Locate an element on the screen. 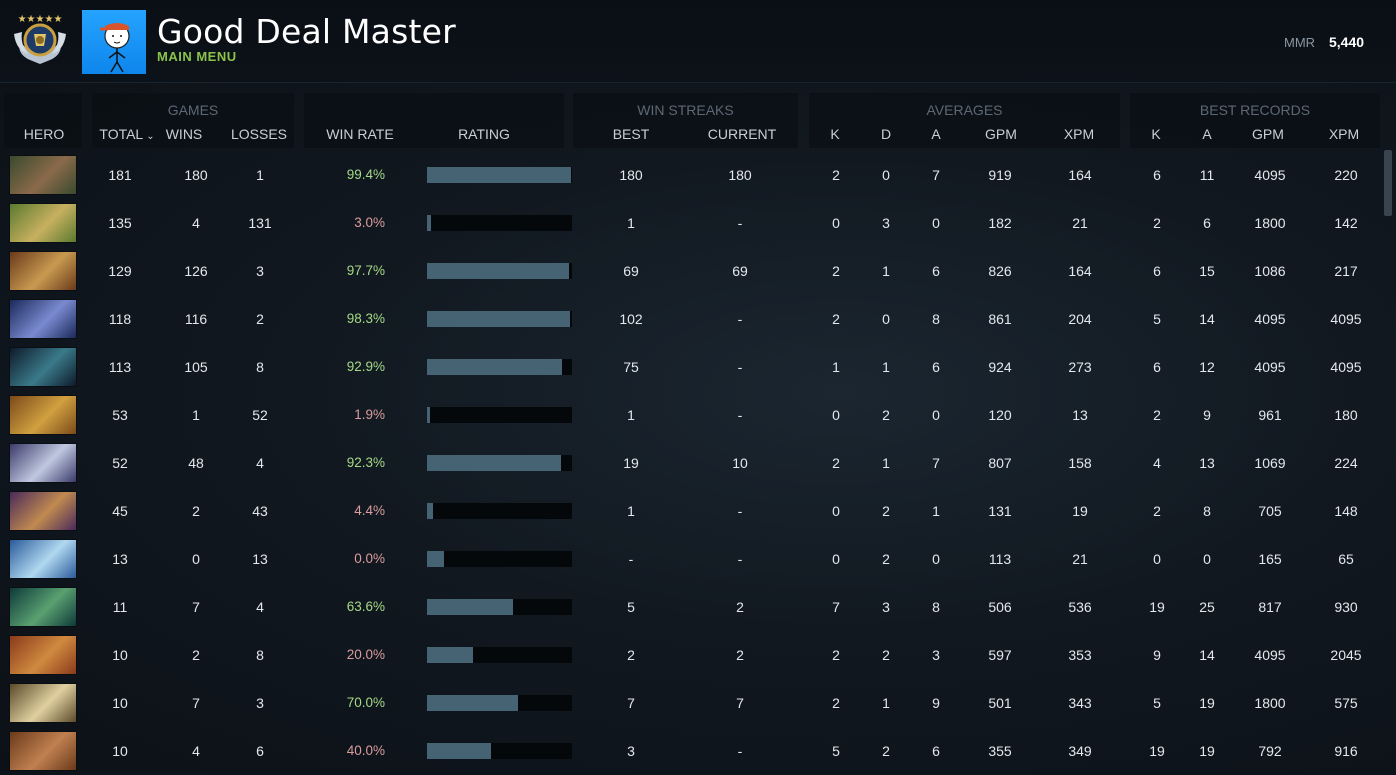 This screenshot has width=1396, height=775. table-row: 53 1 52 1 - 0 2 0 120 13 2 9 961 180 1.9% is located at coordinates (690, 415).